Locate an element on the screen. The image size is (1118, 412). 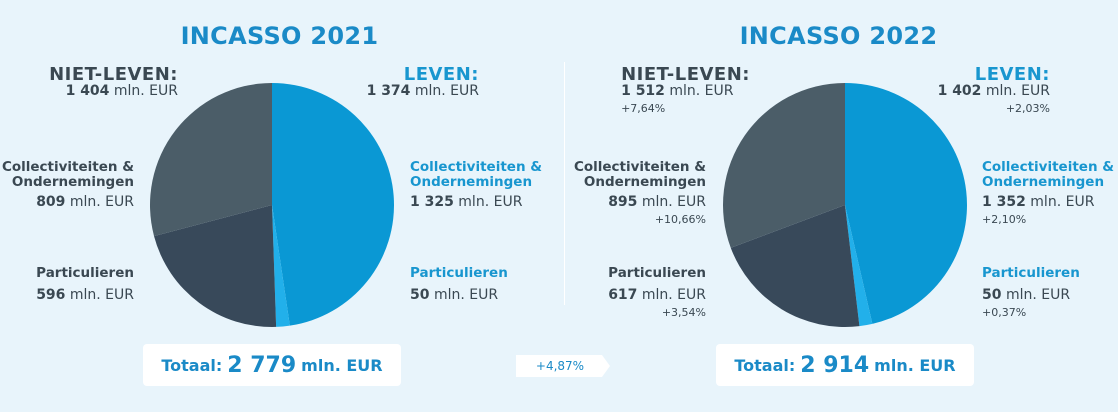
growth-arrow-shape is located at coordinates (563, 366).